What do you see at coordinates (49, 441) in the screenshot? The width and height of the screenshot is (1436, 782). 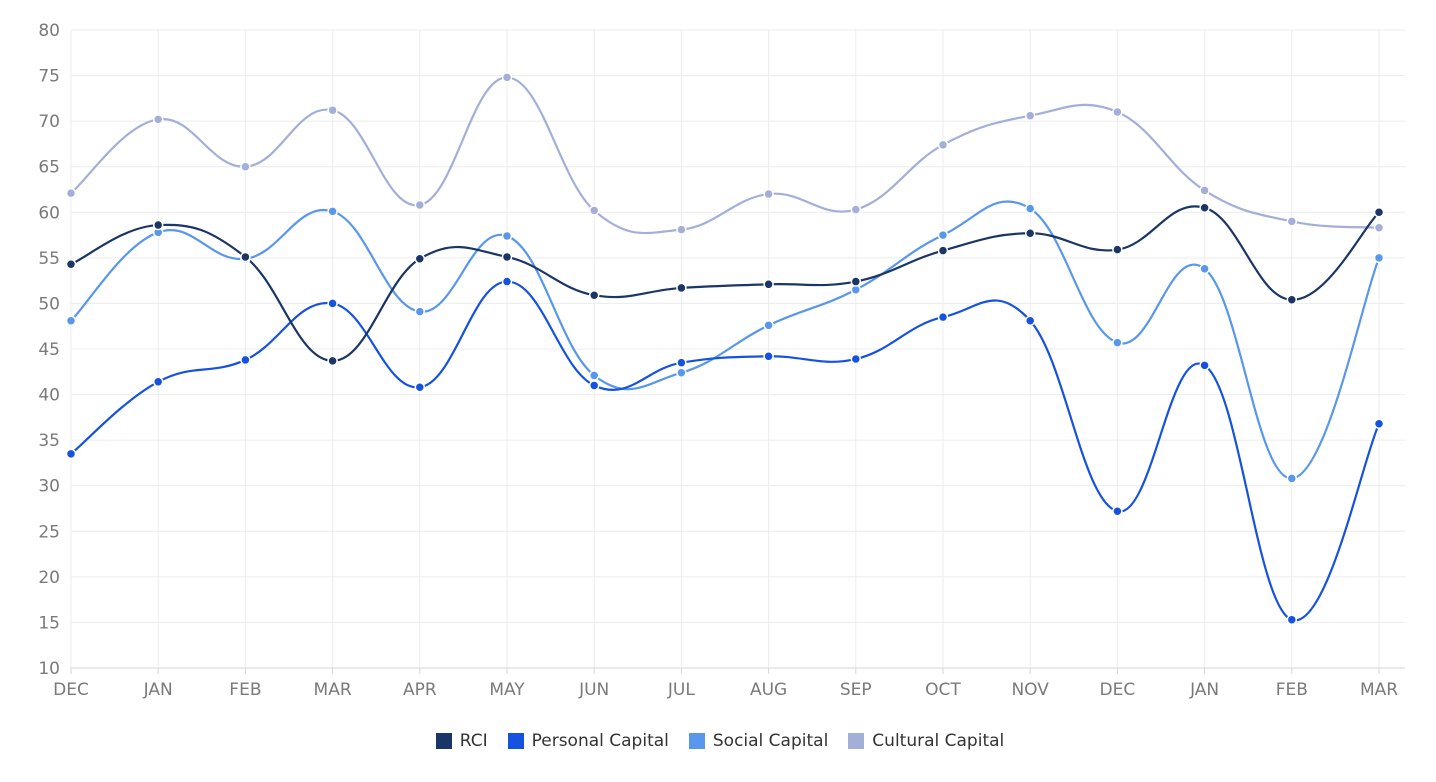 I see `y-tick-label: 35` at bounding box center [49, 441].